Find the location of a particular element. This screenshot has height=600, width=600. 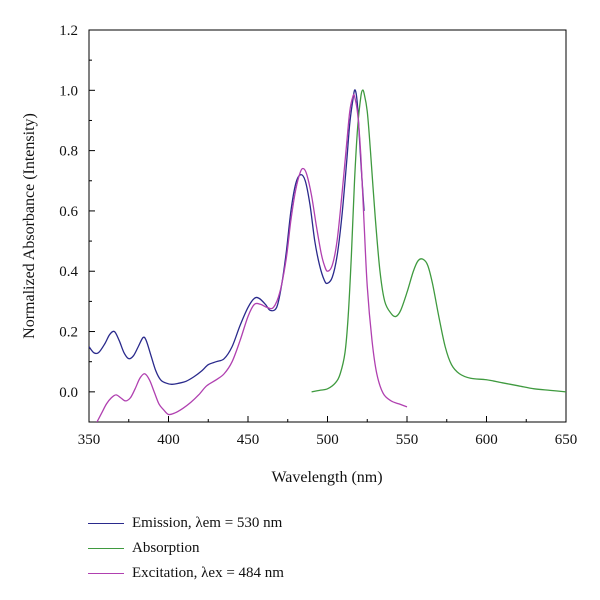

y-axis-title: Normalized Absorbance (Intensity) is located at coordinates (29, 226).